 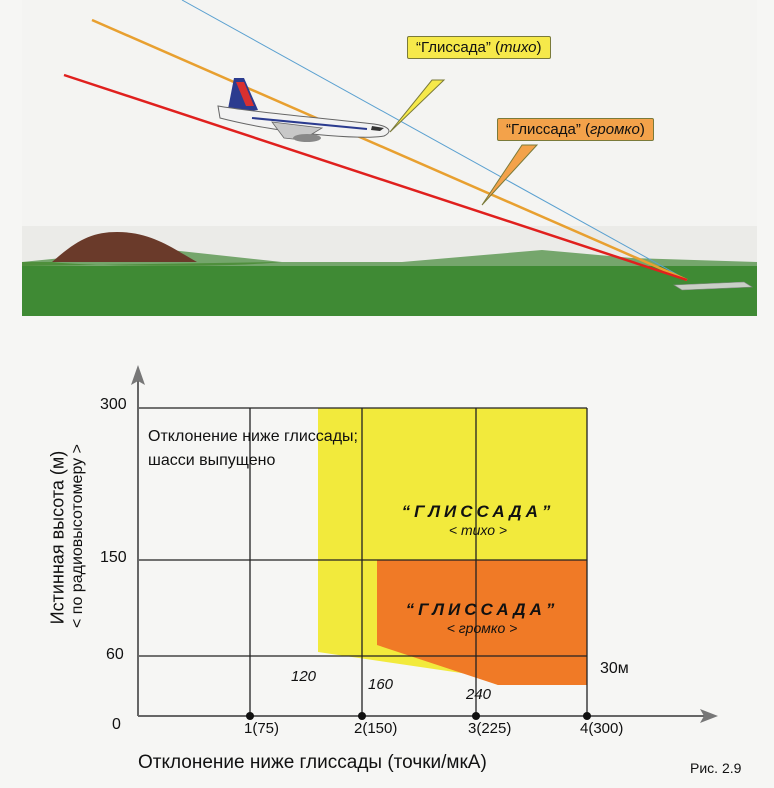 What do you see at coordinates (77, 536) in the screenshot?
I see `y-axis-subtitle: < по радиовысотомеру >` at bounding box center [77, 536].